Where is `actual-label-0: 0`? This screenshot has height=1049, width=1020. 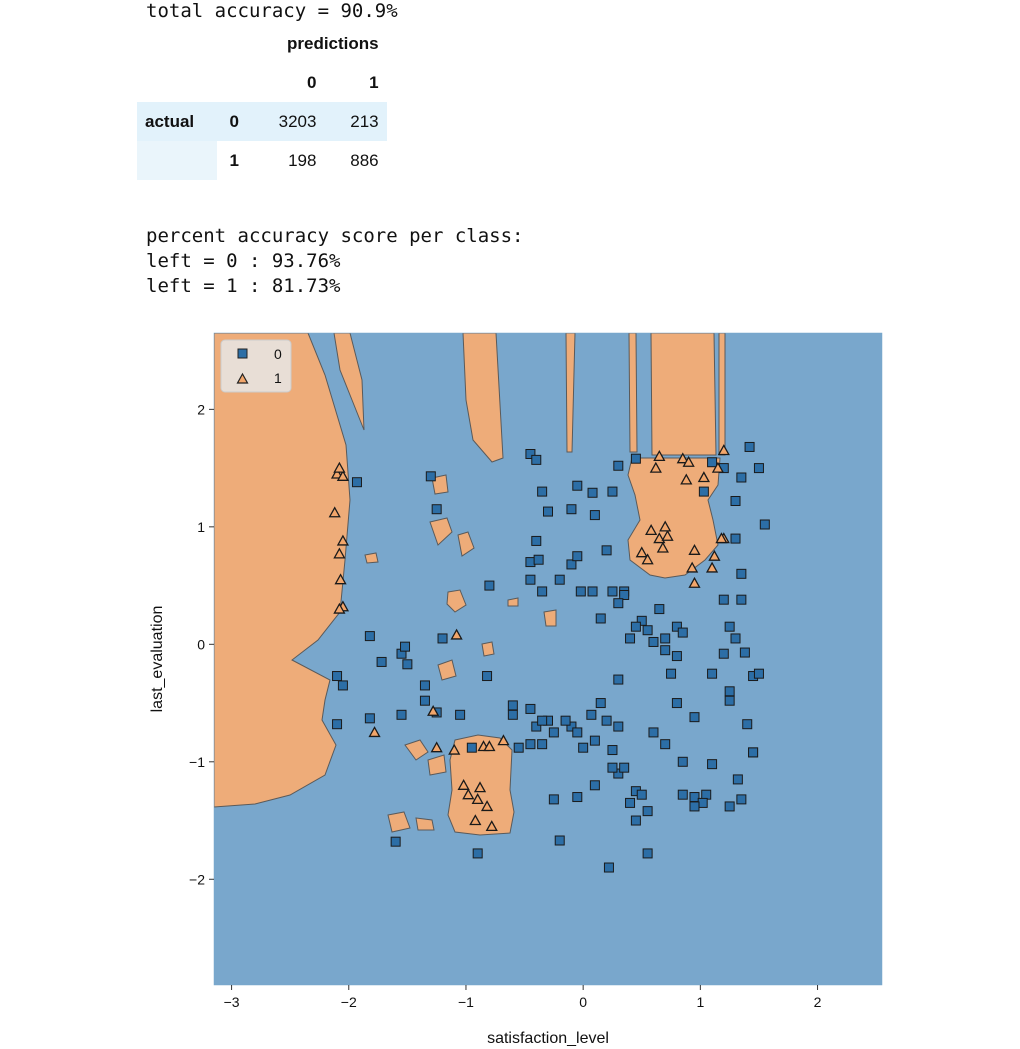 actual-label-0: 0 is located at coordinates (232, 121).